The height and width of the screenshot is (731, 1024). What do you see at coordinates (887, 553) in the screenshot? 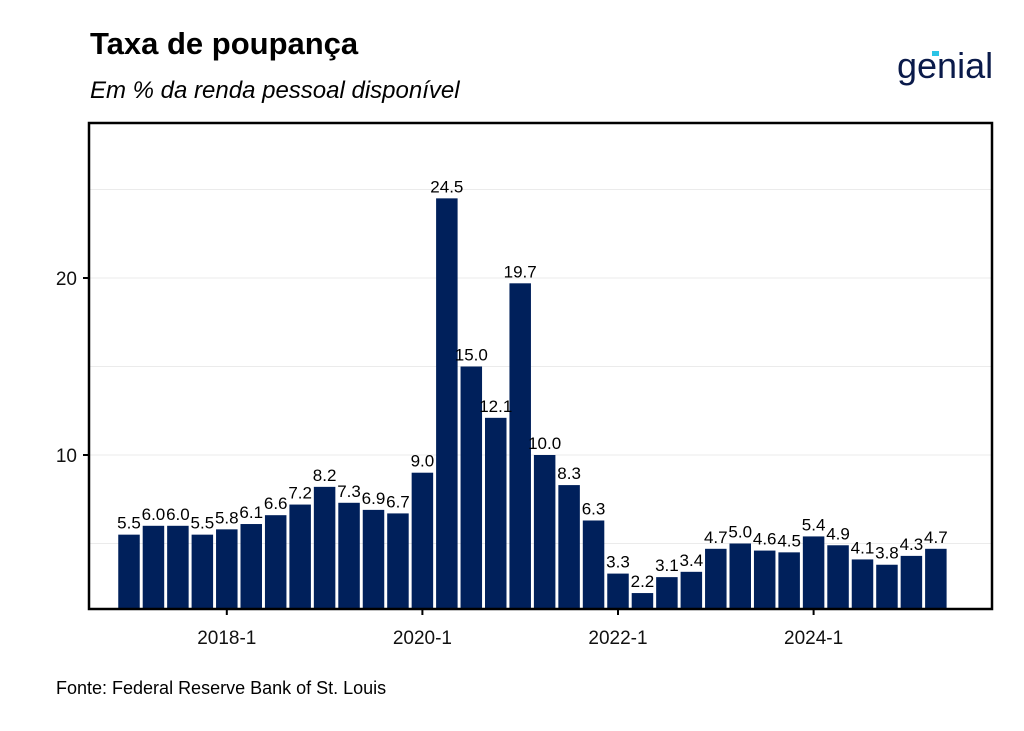
I see `bar-value-label: 3.8` at bounding box center [887, 553].